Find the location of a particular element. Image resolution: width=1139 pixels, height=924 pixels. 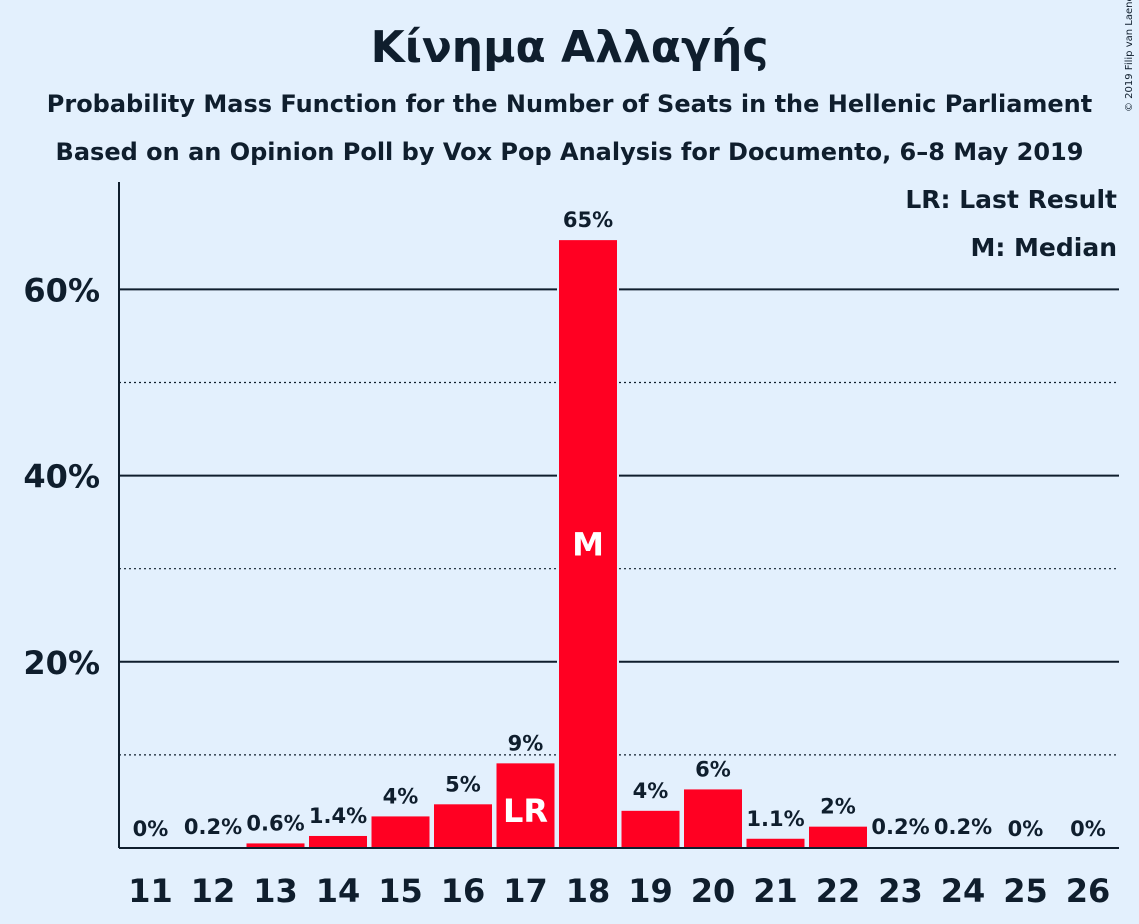

x-tick-label: 24 is located at coordinates (963, 891).